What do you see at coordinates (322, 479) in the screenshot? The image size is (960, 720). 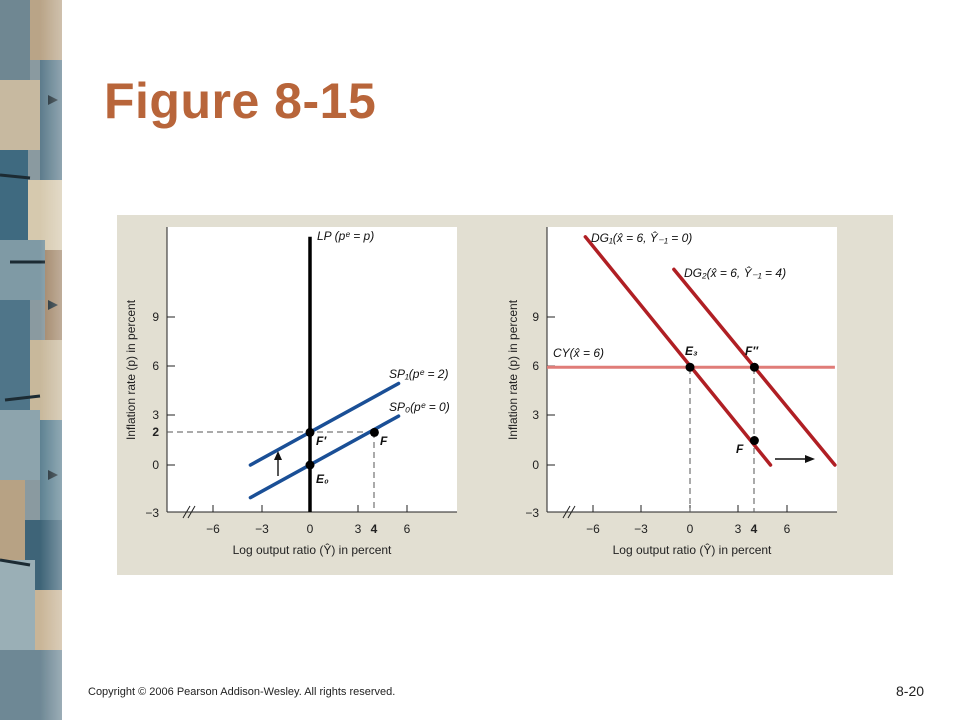 I see `point-e0-label: E₀` at bounding box center [322, 479].